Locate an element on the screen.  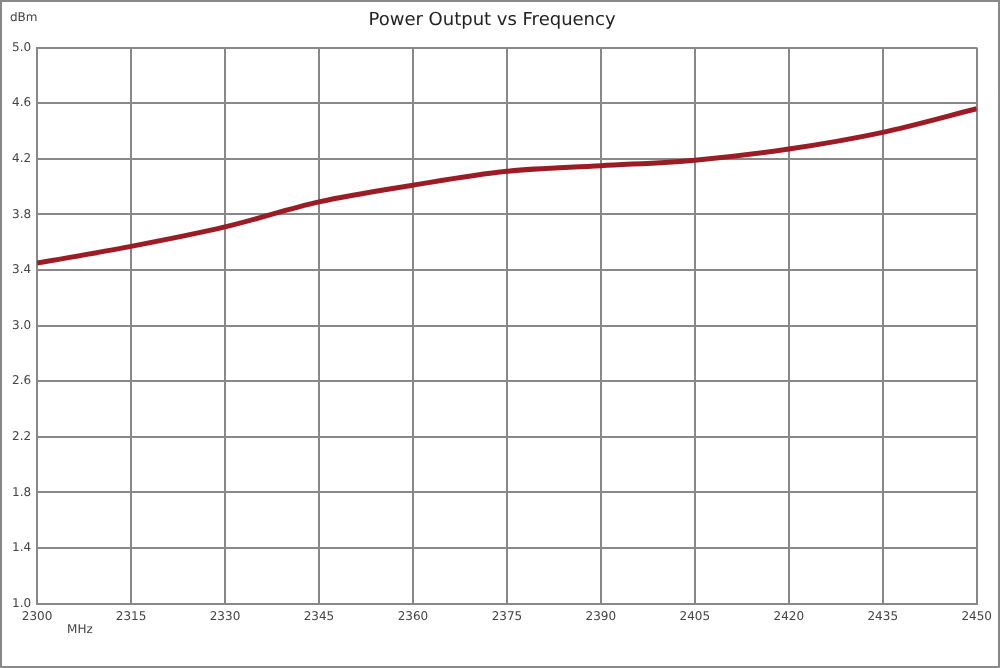
chart-title: Power Output vs Frequency is located at coordinates (492, 21).